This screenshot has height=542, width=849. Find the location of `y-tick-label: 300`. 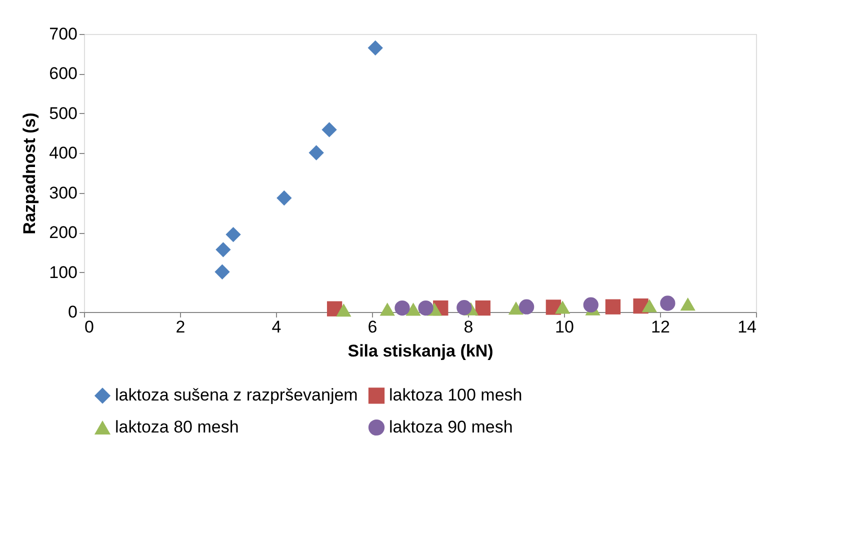

y-tick-label: 300 is located at coordinates (63, 192).